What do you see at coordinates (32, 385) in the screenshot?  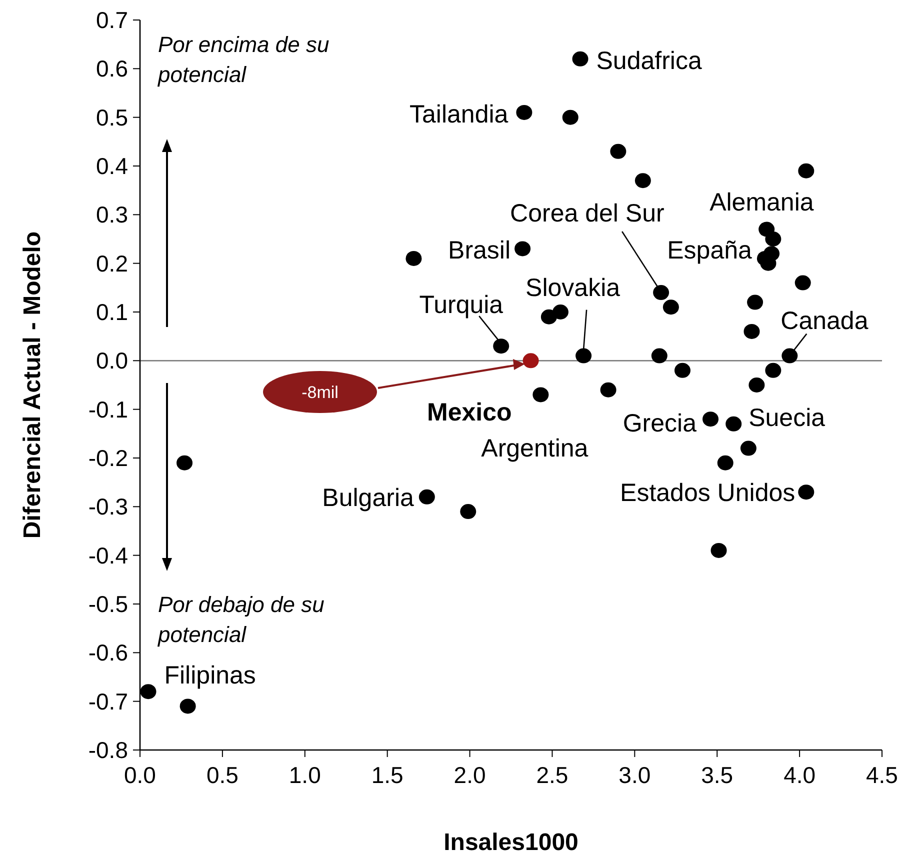 I see `y-axis-title: Diferencial Actual - Modelo` at bounding box center [32, 385].